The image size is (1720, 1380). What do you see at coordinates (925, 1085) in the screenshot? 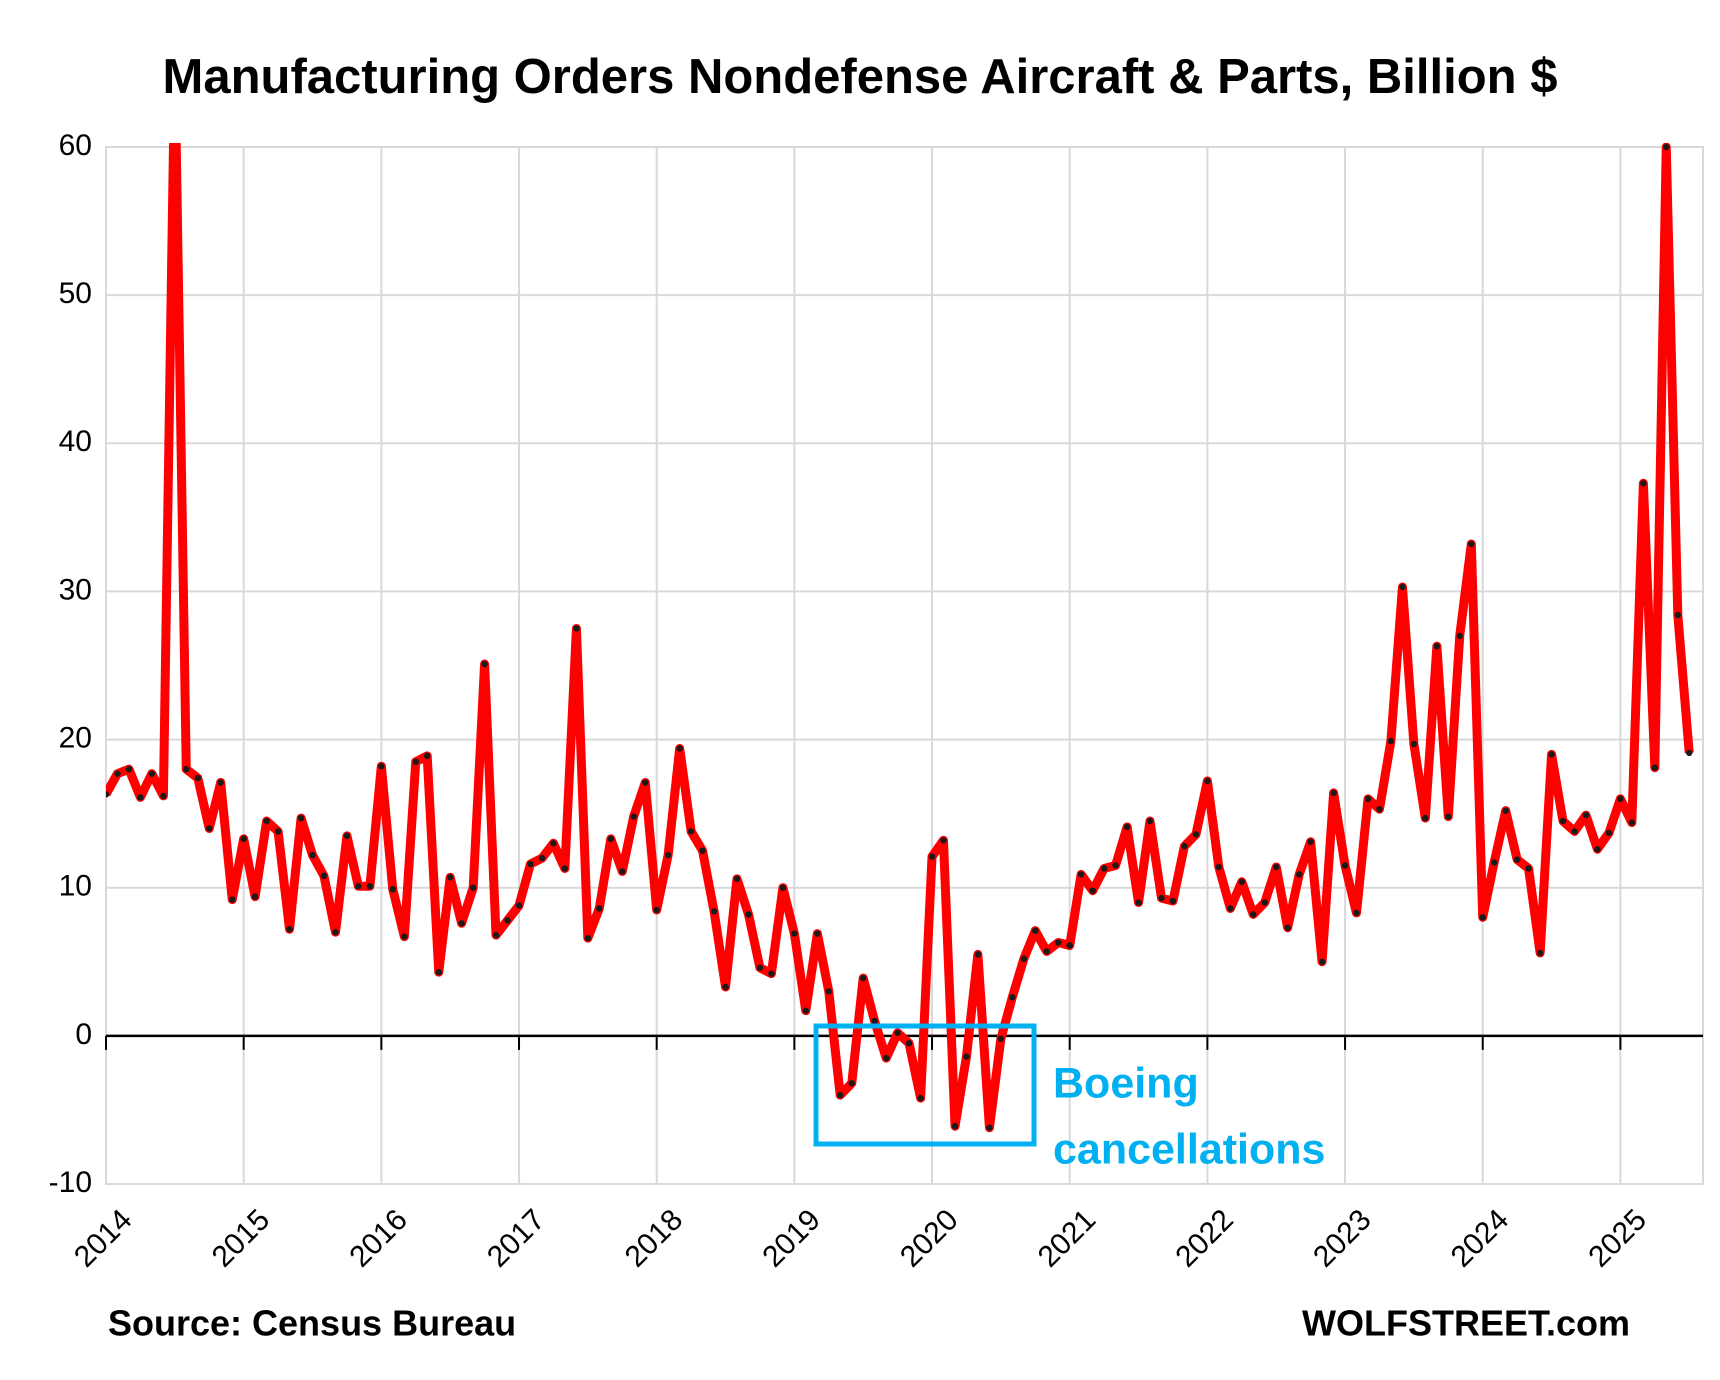
I see `annotation-box` at bounding box center [925, 1085].